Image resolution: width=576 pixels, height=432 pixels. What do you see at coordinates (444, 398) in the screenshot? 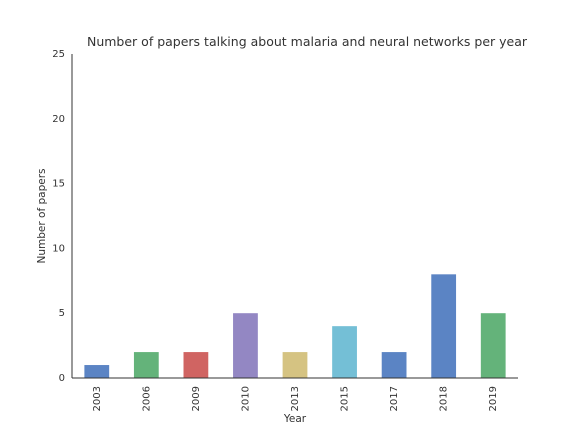
I see `x-tick-label-2018: 2018` at bounding box center [444, 398].